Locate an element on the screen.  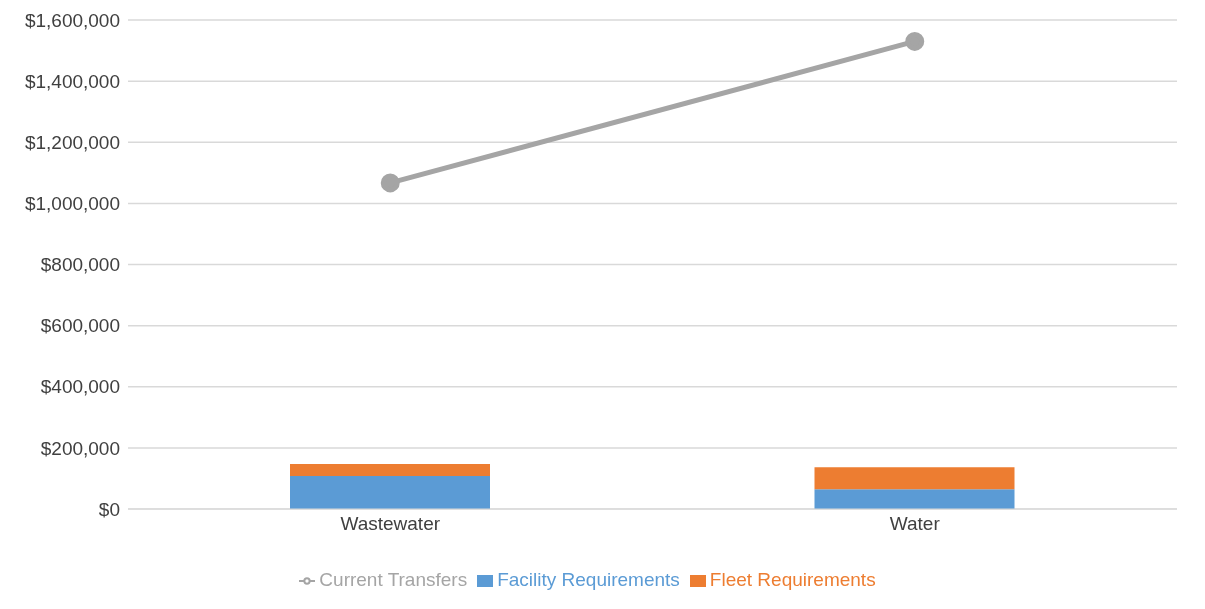
y-tick-label: $200,000 is located at coordinates (80, 448).